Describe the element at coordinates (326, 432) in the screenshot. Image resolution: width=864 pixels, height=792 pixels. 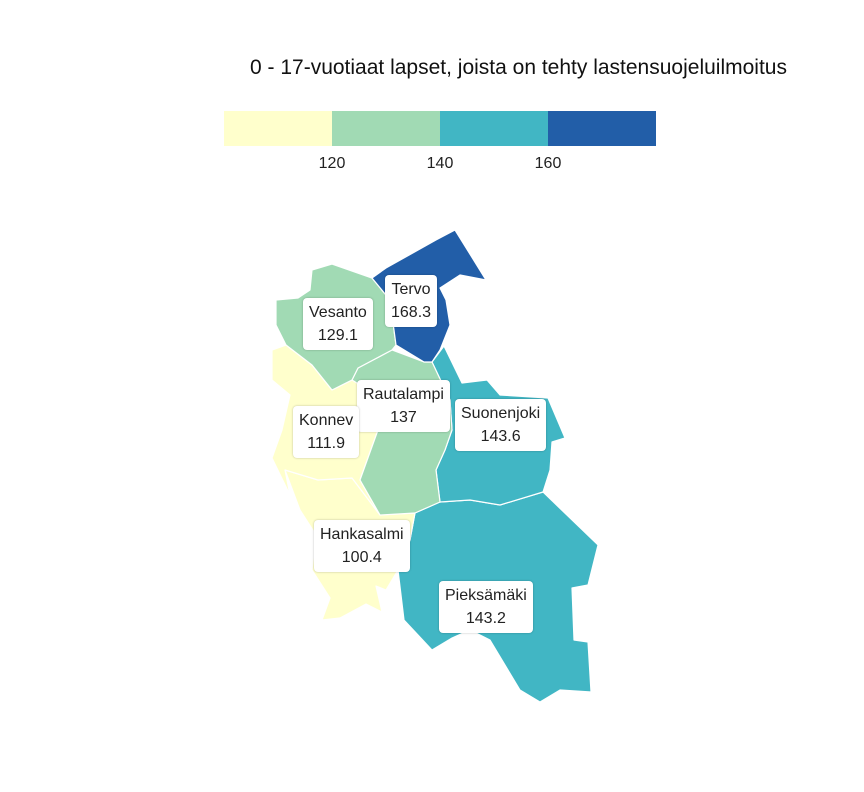
I see `label-konnevesi: Konnev 111.9` at that location.